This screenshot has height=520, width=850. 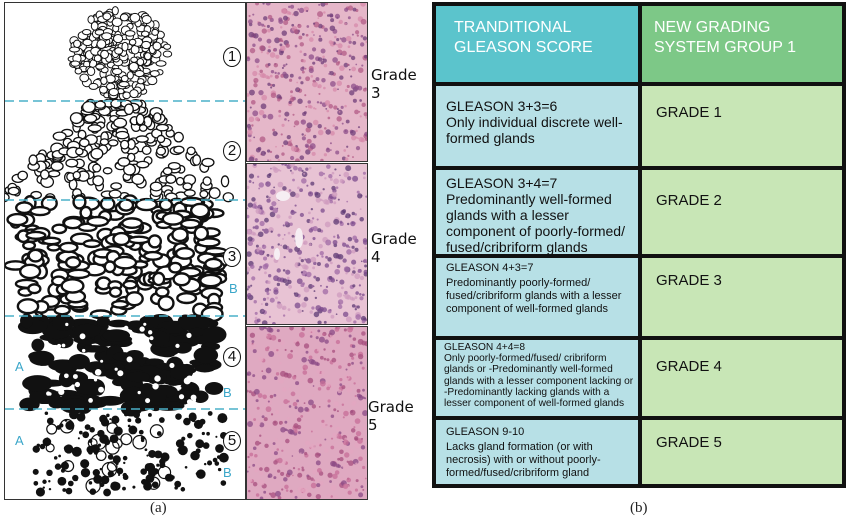 I want to click on header-new-grading: NEW GRADING SYSTEM GROUP 1, so click(x=742, y=44).